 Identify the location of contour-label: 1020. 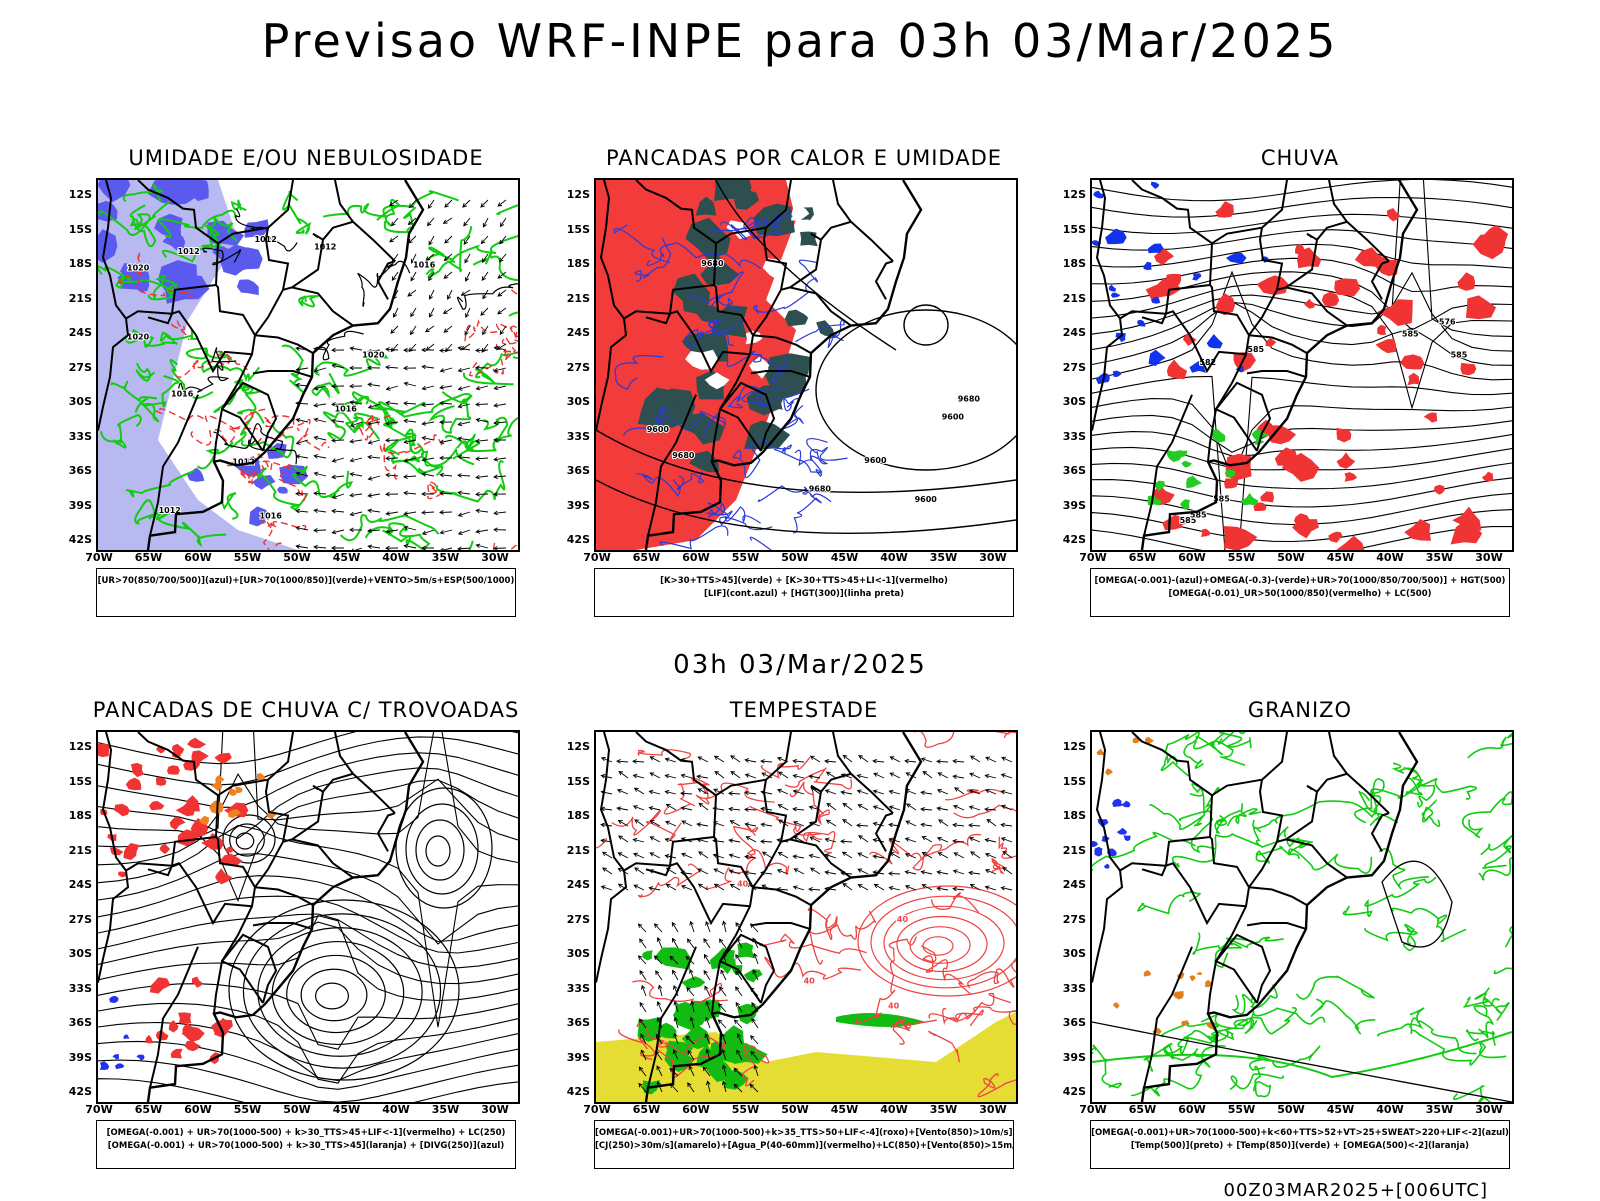
(138, 337).